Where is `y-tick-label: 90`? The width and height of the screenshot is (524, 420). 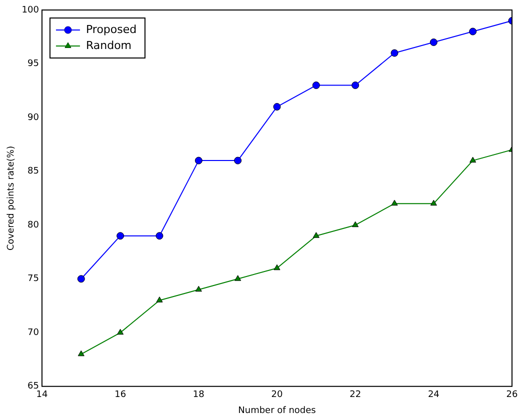
y-tick-label: 90 is located at coordinates (34, 117).